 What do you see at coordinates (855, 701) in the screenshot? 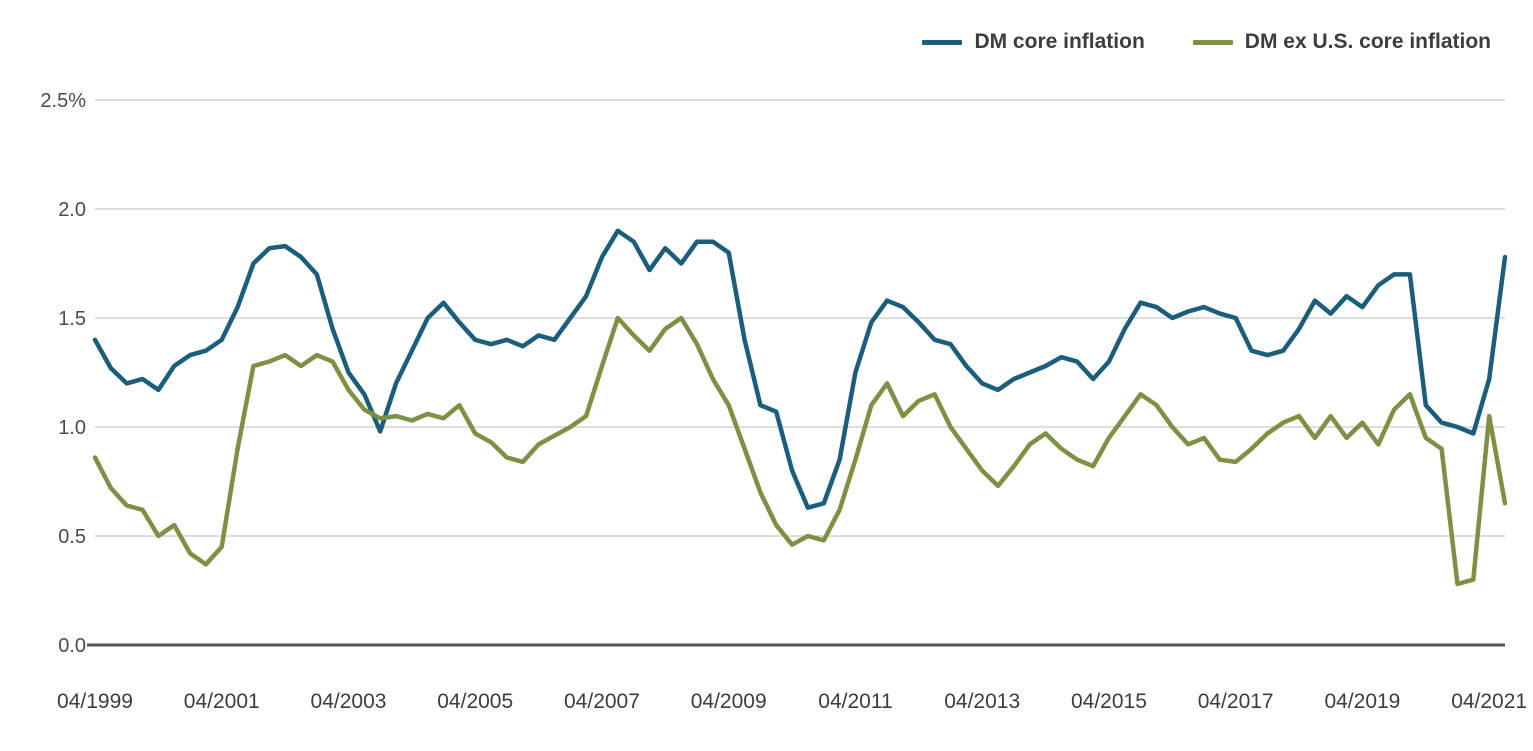
I see `x-tick-label: 04/2011` at bounding box center [855, 701].